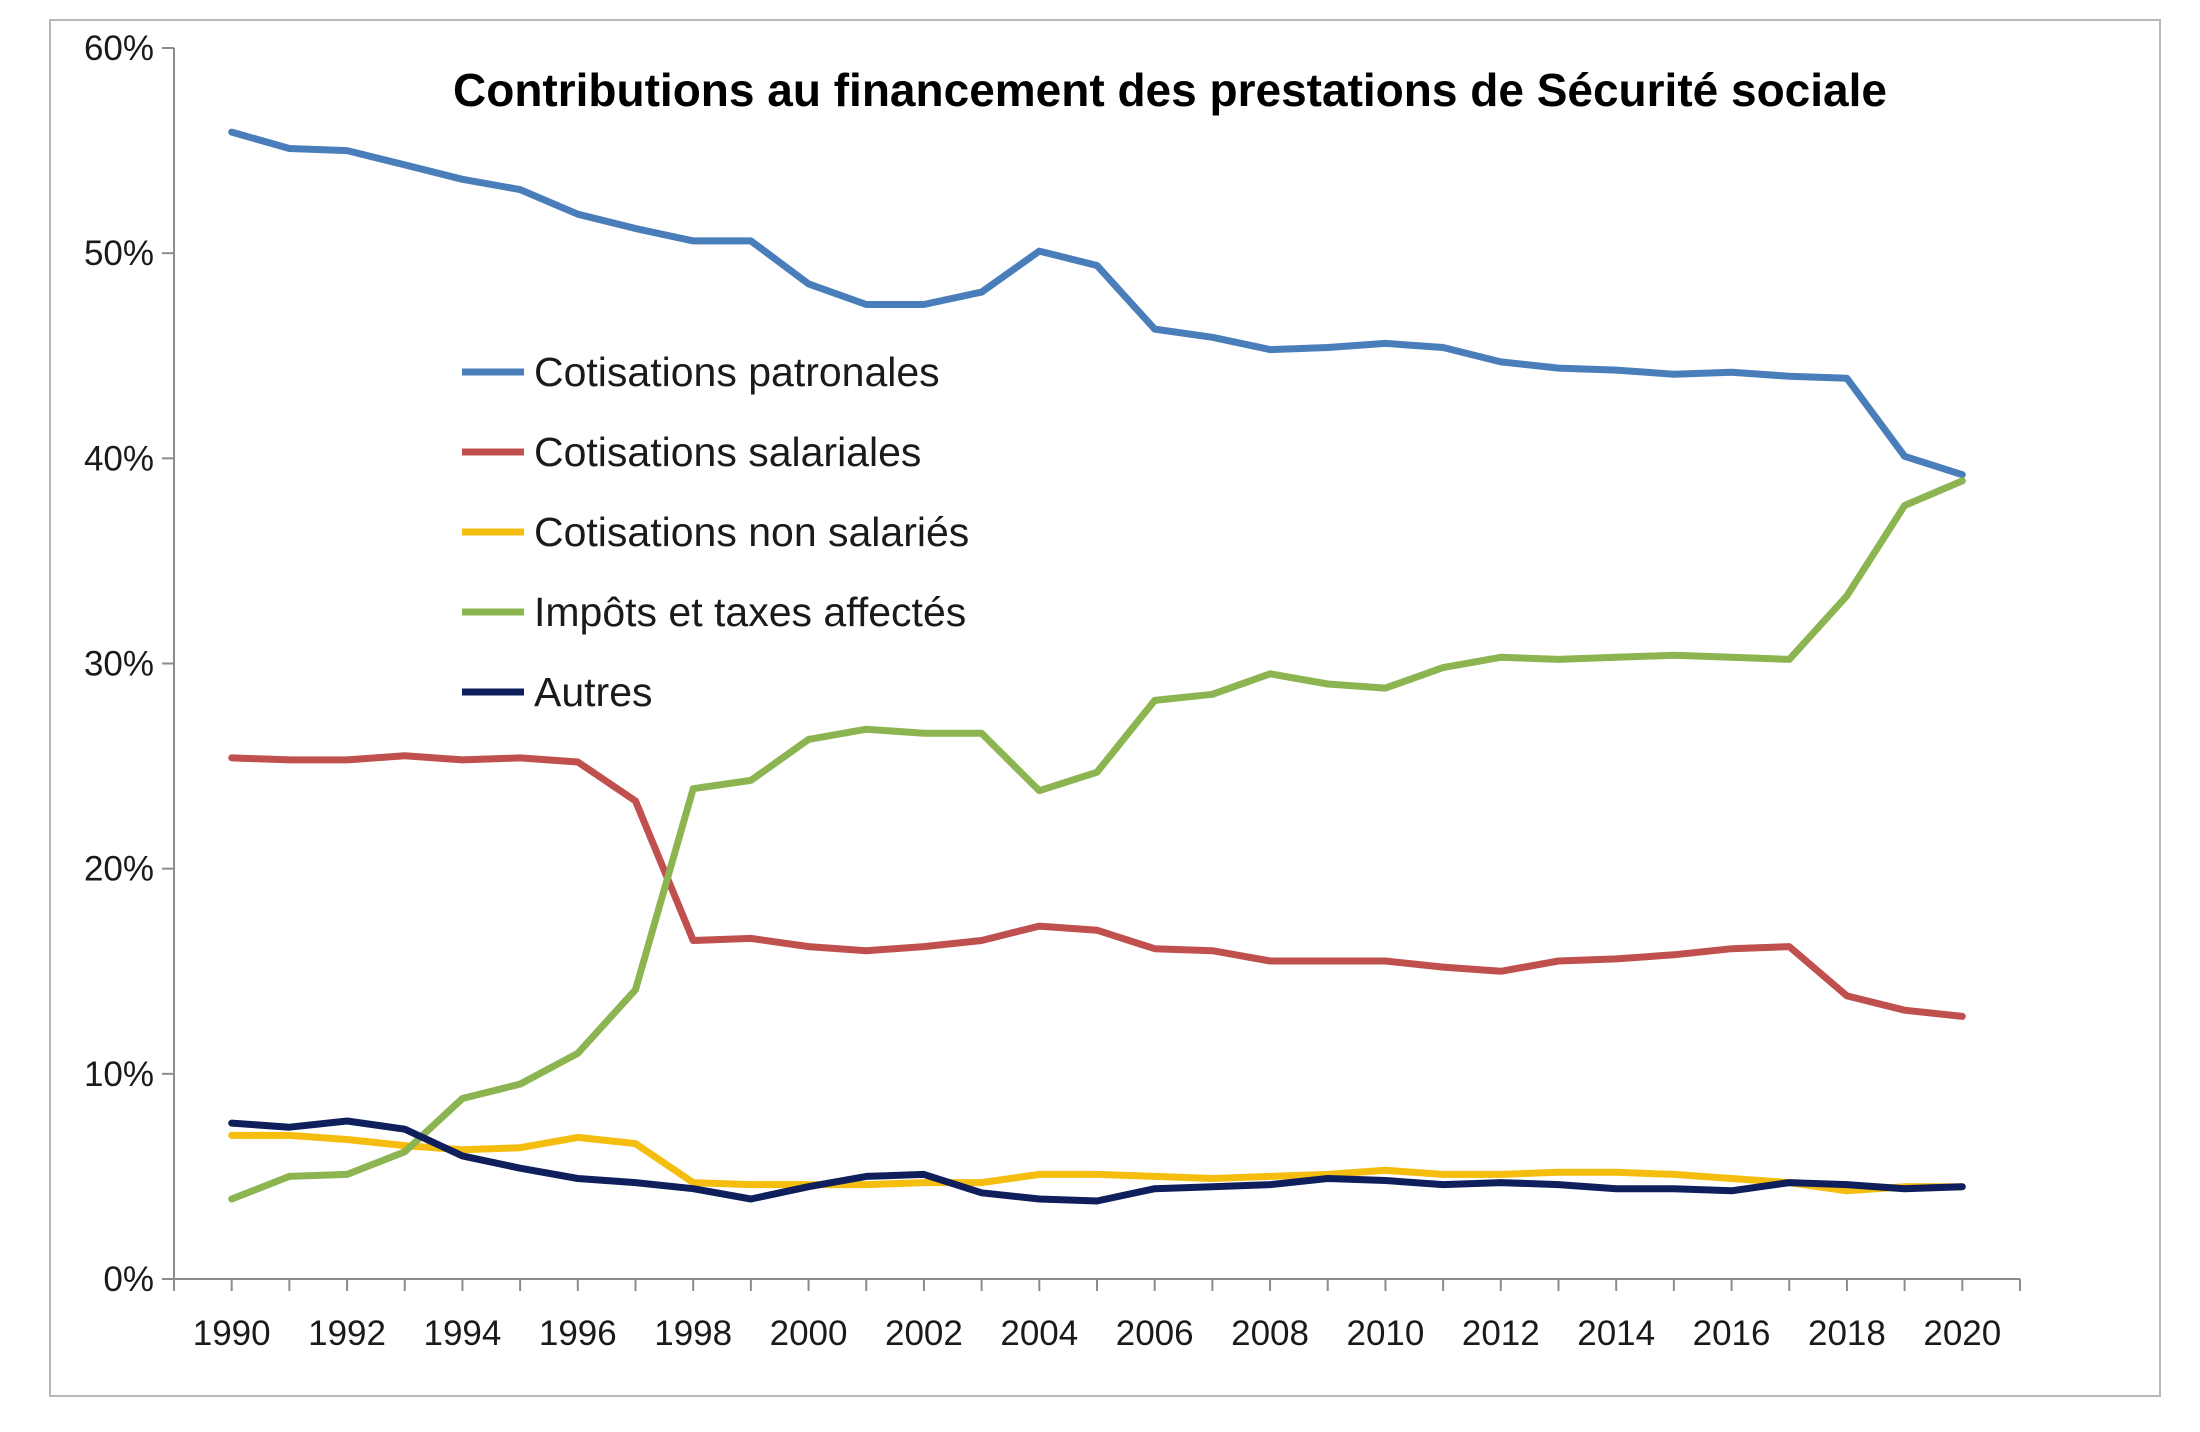 This screenshot has width=2200, height=1432. I want to click on legend-label-3: Cotisations non salariés, so click(751, 532).